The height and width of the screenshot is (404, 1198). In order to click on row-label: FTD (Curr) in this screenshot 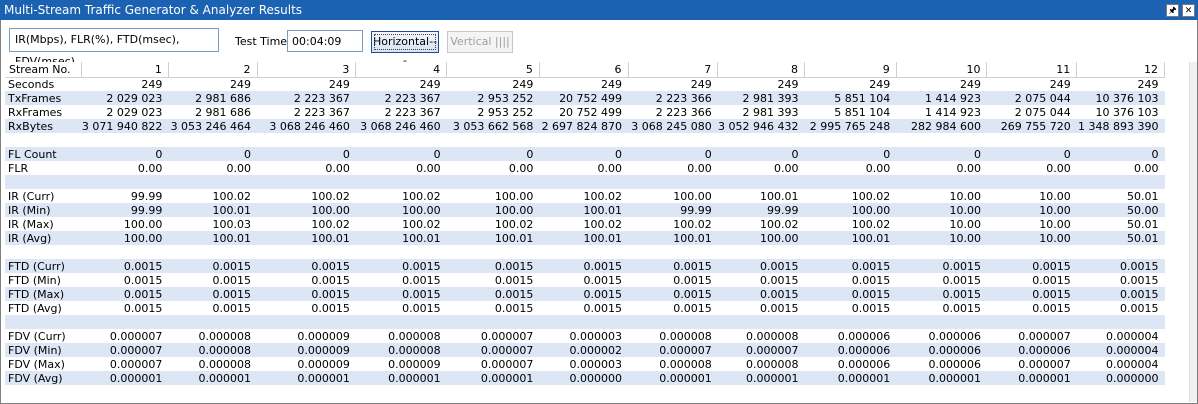, I will do `click(43, 266)`.